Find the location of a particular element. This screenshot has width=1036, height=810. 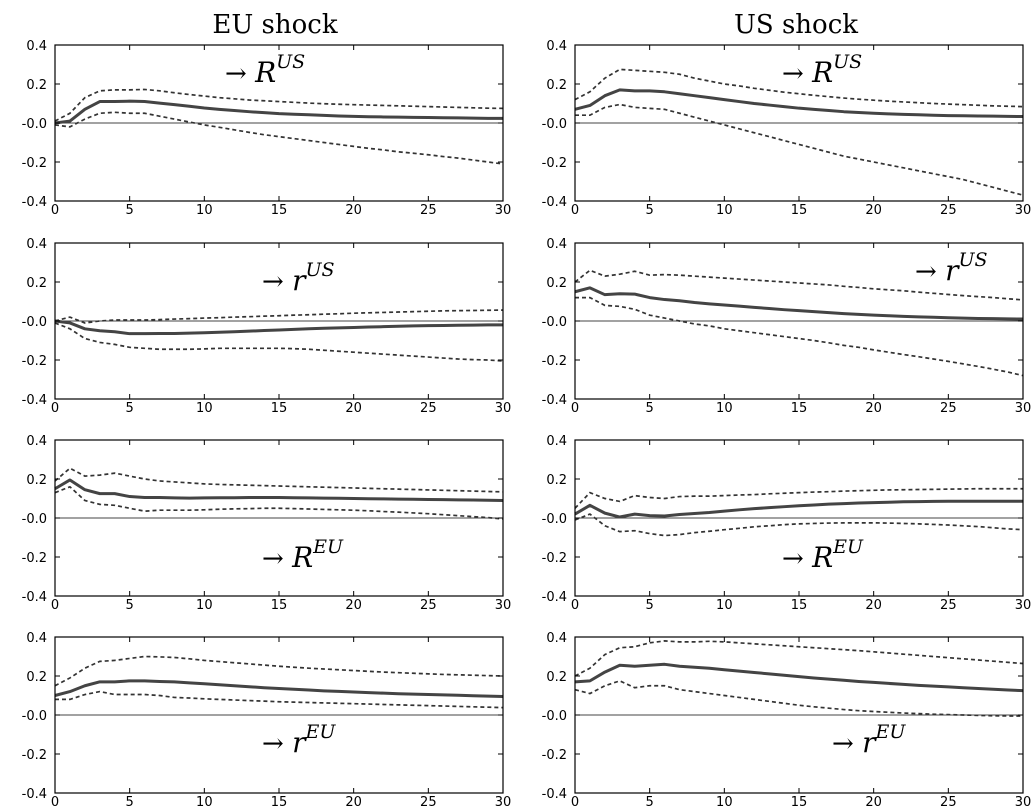

panel-us-REU: 0 5 10 15 20 25 30 -0.4 -0.2 -0.0 0.2 0.4 → REU is located at coordinates (787, 523).